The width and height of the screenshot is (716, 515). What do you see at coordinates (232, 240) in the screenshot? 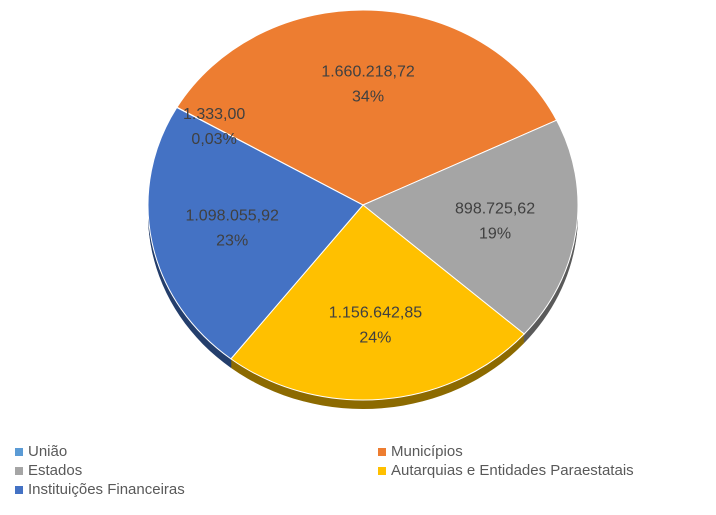
I see `percent-label: 23%` at bounding box center [232, 240].